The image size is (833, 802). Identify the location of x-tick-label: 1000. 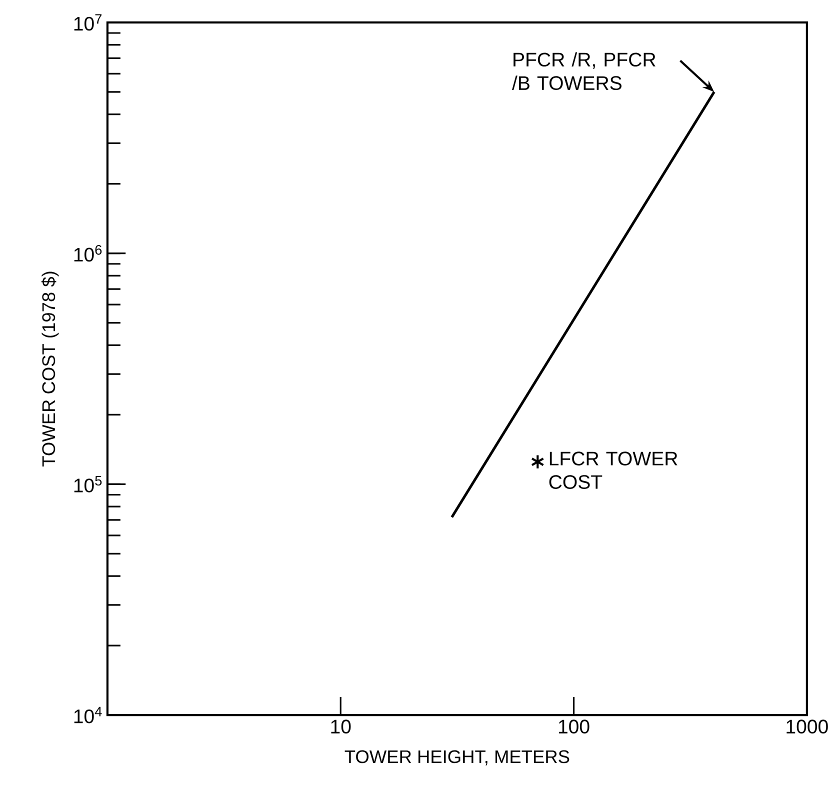
(807, 727).